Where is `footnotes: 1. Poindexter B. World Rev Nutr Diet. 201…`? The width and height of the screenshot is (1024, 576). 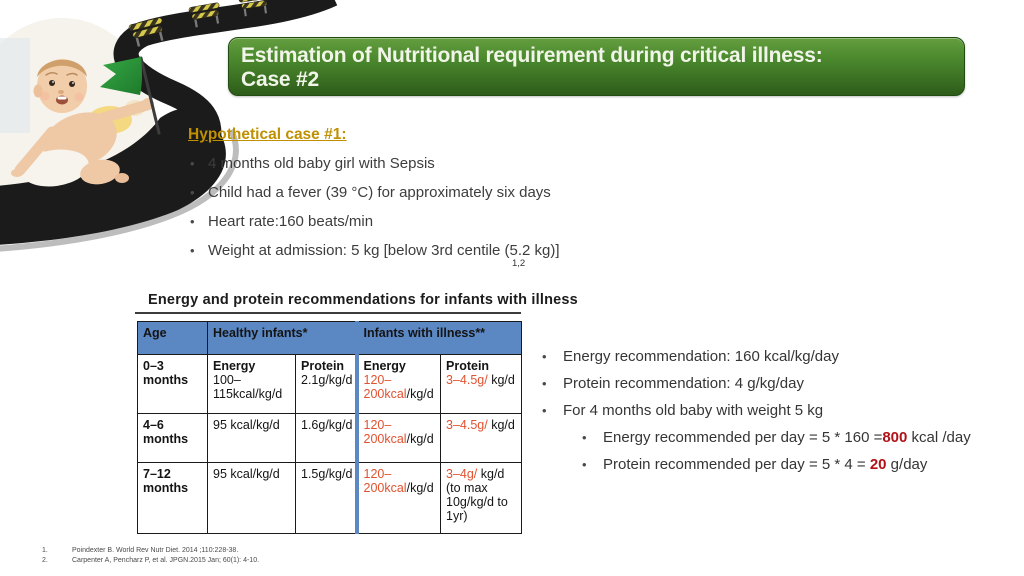 footnotes: 1. Poindexter B. World Rev Nutr Diet. 201… is located at coordinates (150, 555).